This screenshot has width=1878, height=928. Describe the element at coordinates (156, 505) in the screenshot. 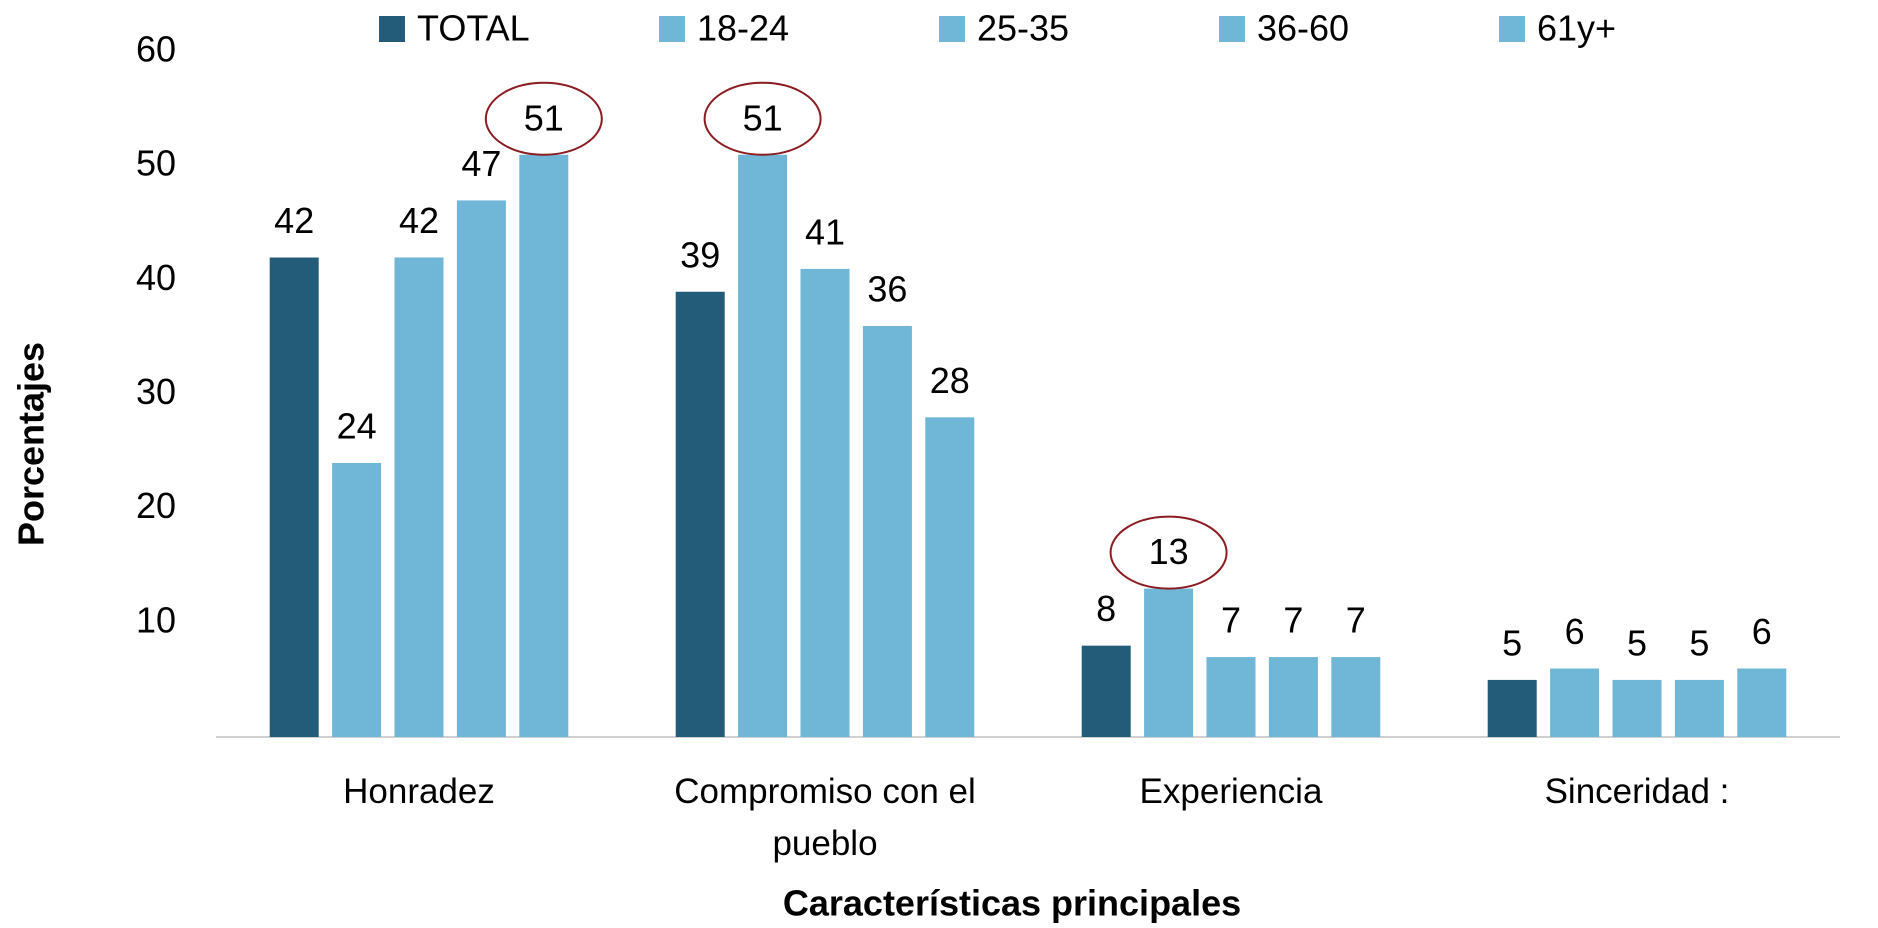

I see `y-tick-label: 20` at that location.